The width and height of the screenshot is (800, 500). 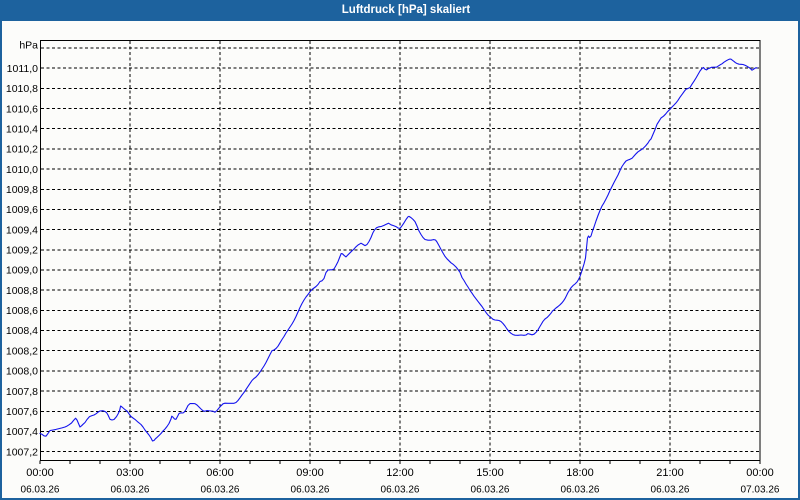 What do you see at coordinates (22, 452) in the screenshot?
I see `svg-text: 1007,2` at bounding box center [22, 452].